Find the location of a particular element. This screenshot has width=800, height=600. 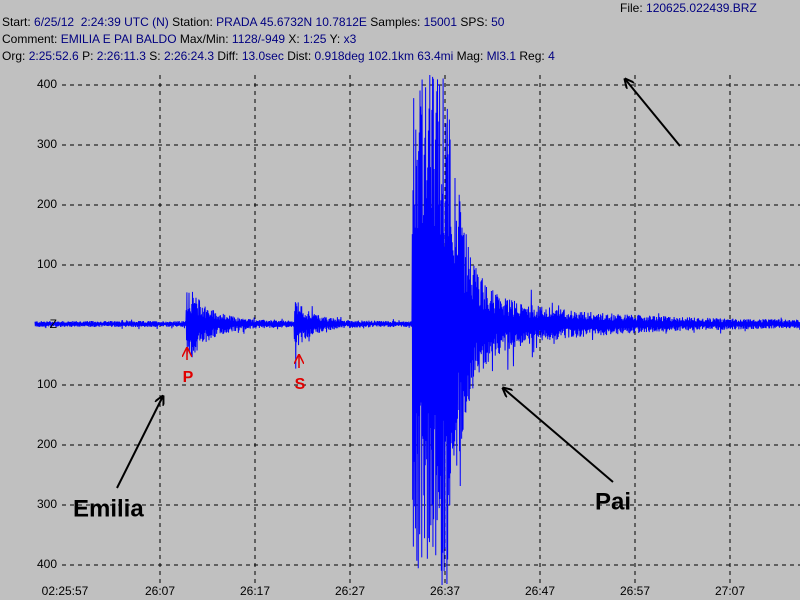

field-label: SPS: is located at coordinates (474, 22).